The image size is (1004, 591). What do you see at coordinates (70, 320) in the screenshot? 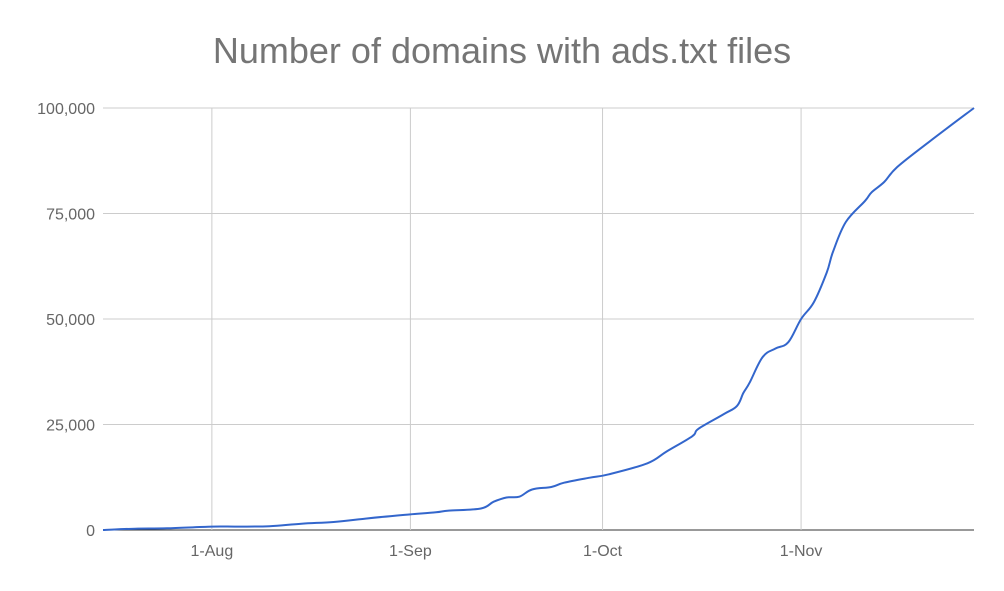
I see `y-tick-label: 50,000` at bounding box center [70, 320].